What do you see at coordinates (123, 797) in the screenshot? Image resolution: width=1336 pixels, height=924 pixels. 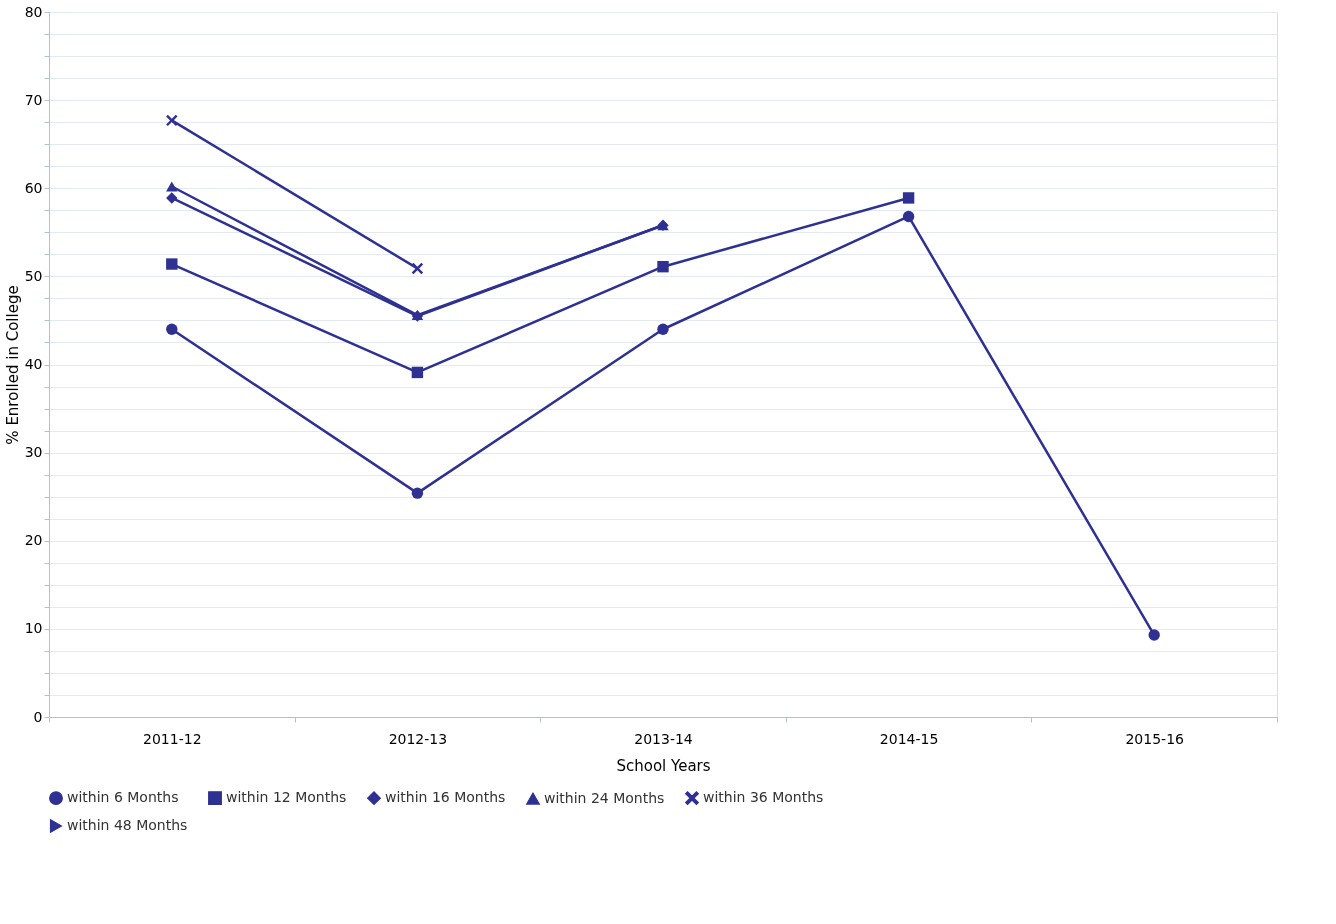 I see `legend-label: within 6 Months` at bounding box center [123, 797].